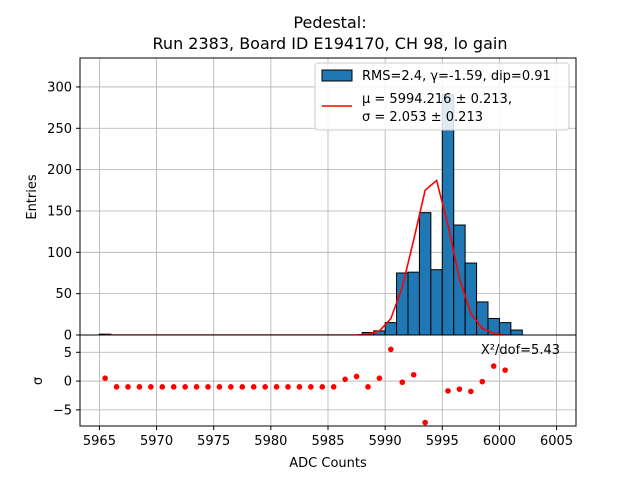 The height and width of the screenshot is (480, 640). I want to click on x-tick-label: 6005, so click(556, 441).